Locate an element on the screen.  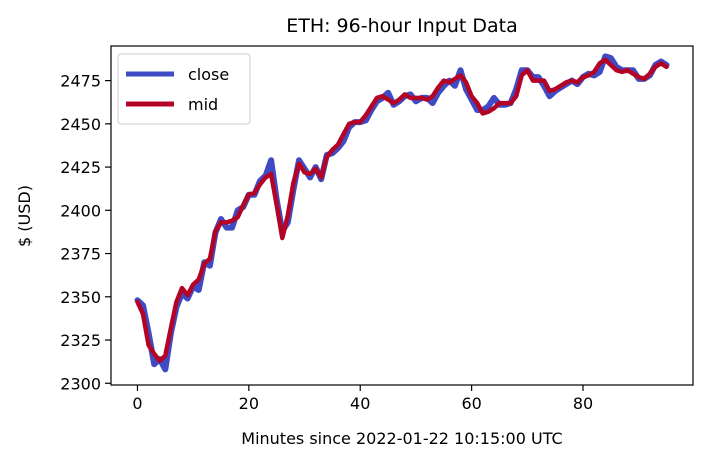
y-tick-label: 2425 is located at coordinates (80, 167).